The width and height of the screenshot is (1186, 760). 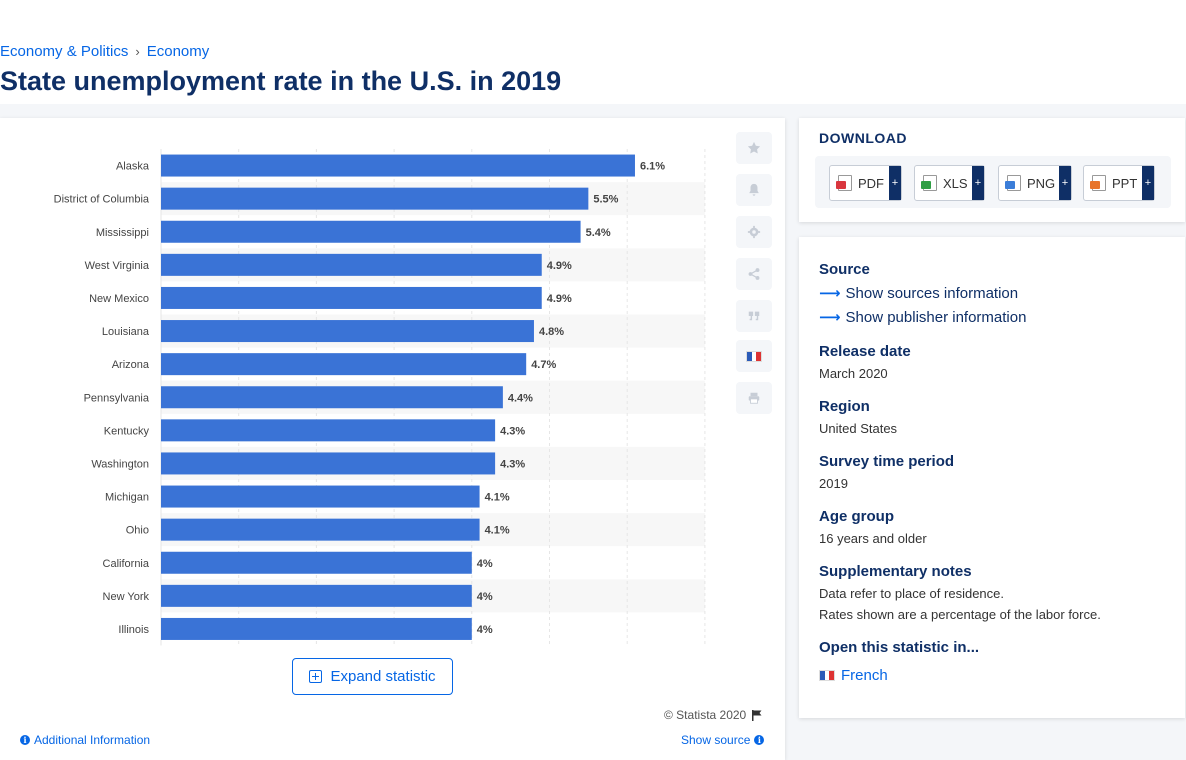 I want to click on category-label: California, so click(x=126, y=564).